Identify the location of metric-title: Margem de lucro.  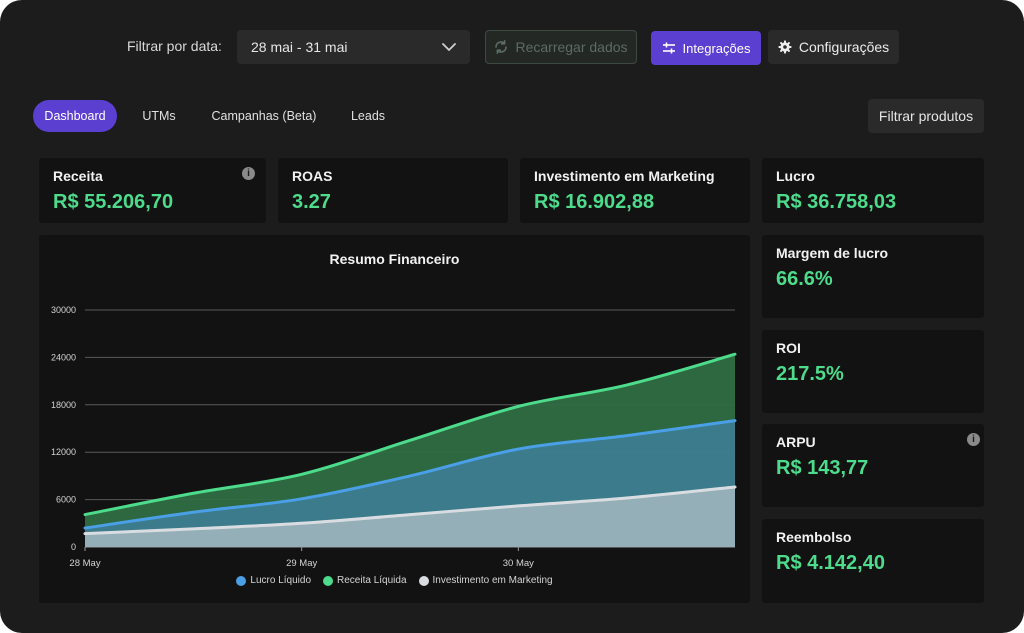
(832, 253).